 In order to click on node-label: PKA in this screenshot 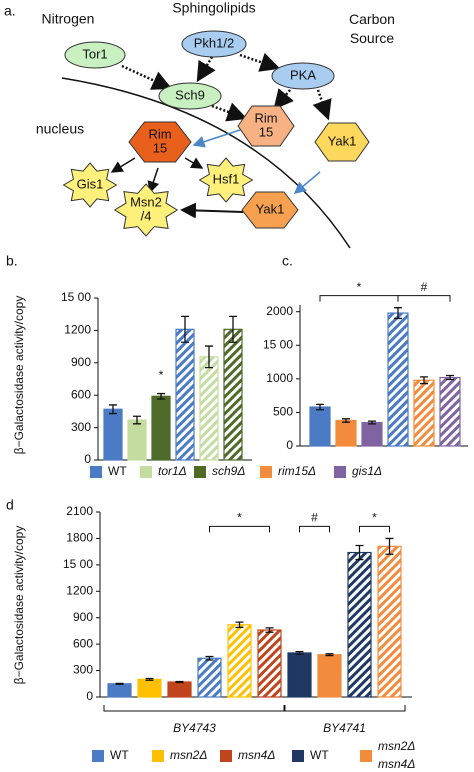, I will do `click(303, 74)`.